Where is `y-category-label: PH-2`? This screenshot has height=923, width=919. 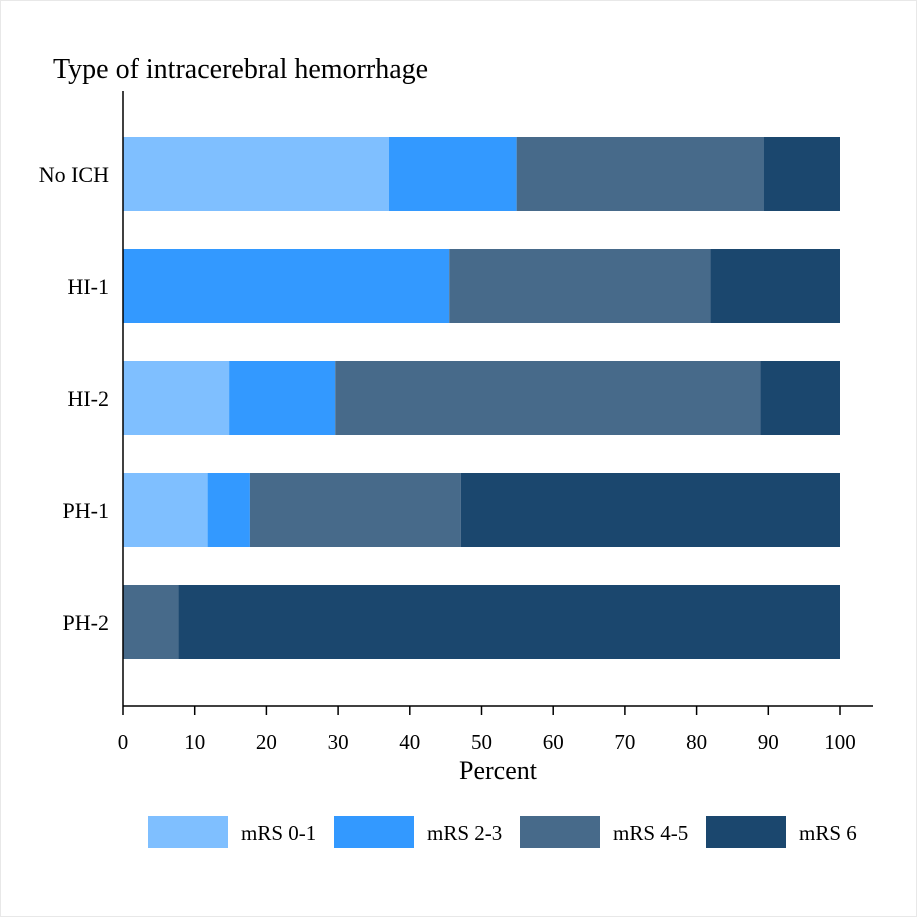
y-category-label: PH-2 is located at coordinates (86, 622).